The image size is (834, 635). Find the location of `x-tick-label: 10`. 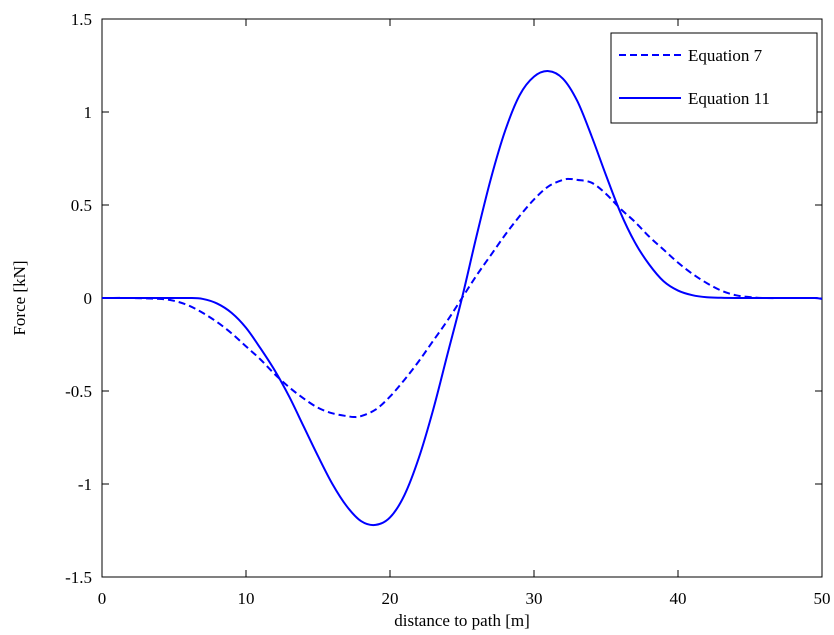

x-tick-label: 10 is located at coordinates (246, 598).